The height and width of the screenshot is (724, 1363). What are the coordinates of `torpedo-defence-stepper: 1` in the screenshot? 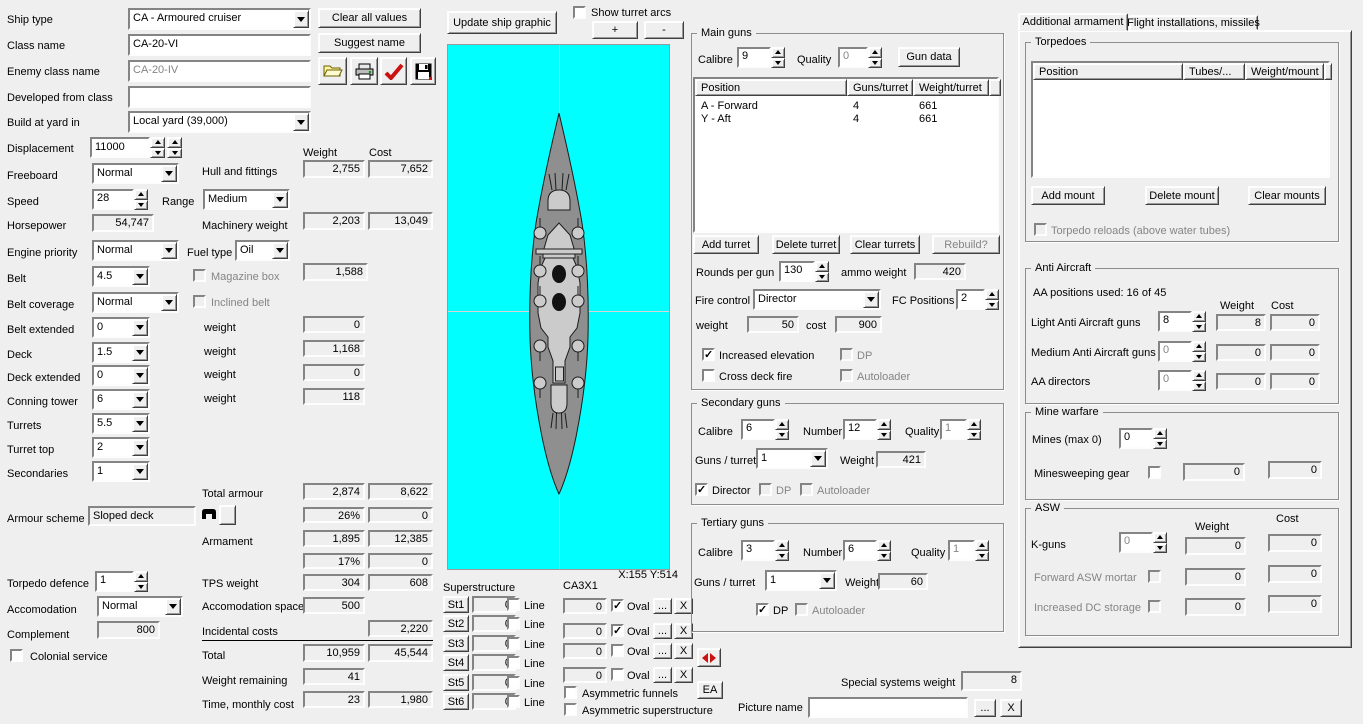 It's located at (121, 581).